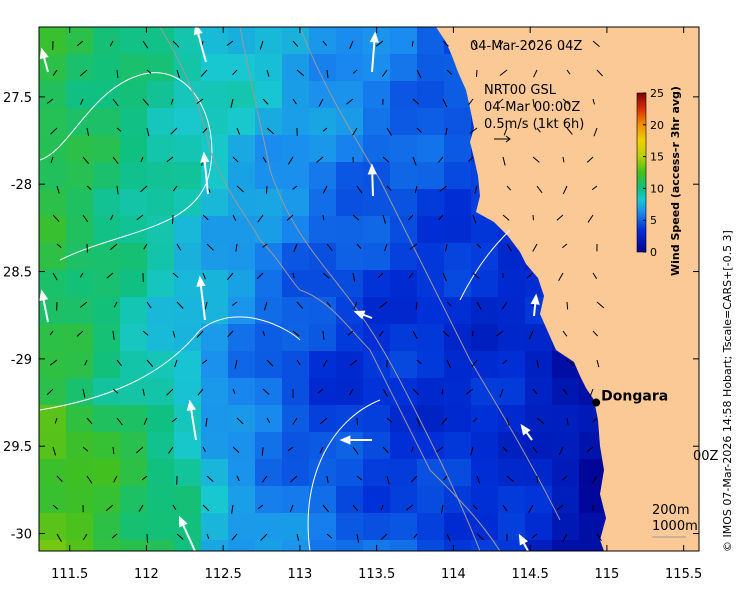 The width and height of the screenshot is (740, 592). Describe the element at coordinates (641, 172) in the screenshot. I see `colorbar-ramp` at that location.